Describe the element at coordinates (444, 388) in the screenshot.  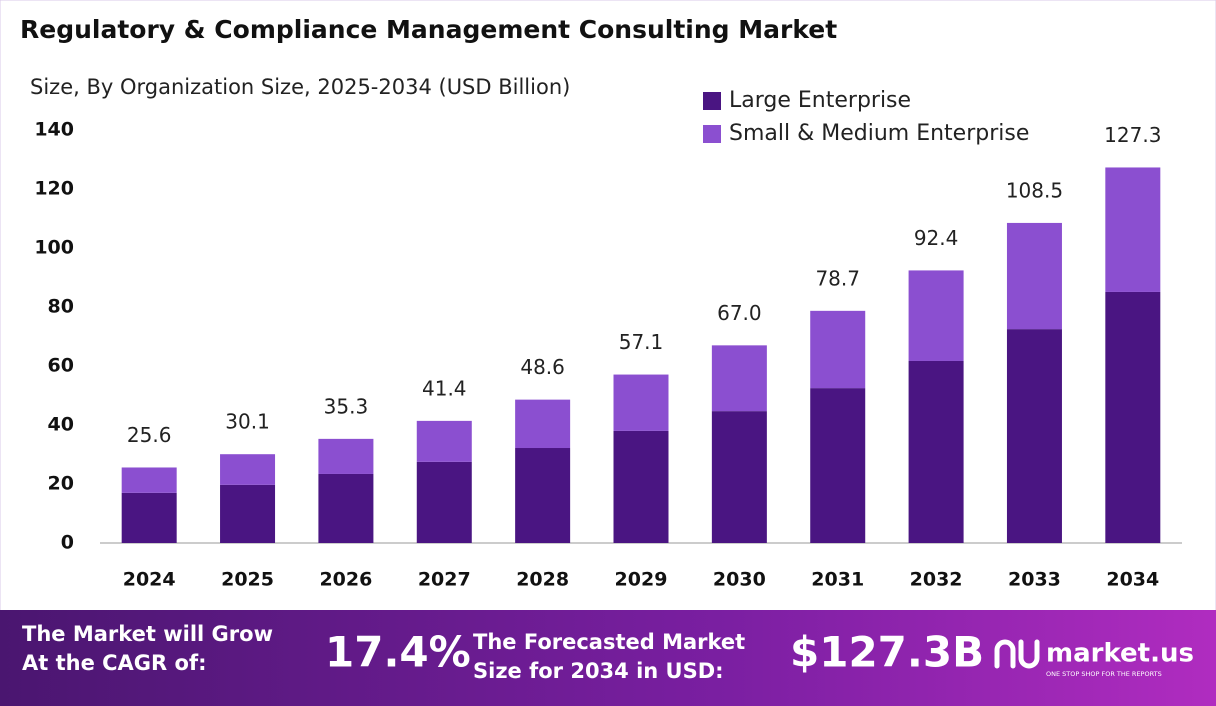
I see `total-label: 41.4` at that location.